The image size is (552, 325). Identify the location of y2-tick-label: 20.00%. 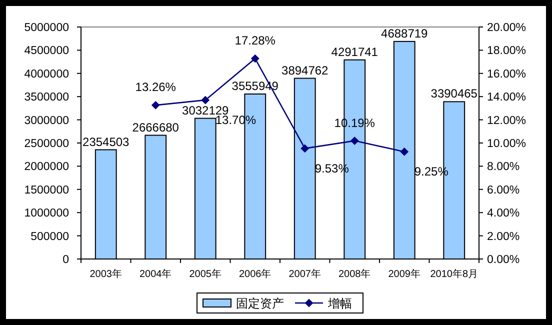
(506, 28).